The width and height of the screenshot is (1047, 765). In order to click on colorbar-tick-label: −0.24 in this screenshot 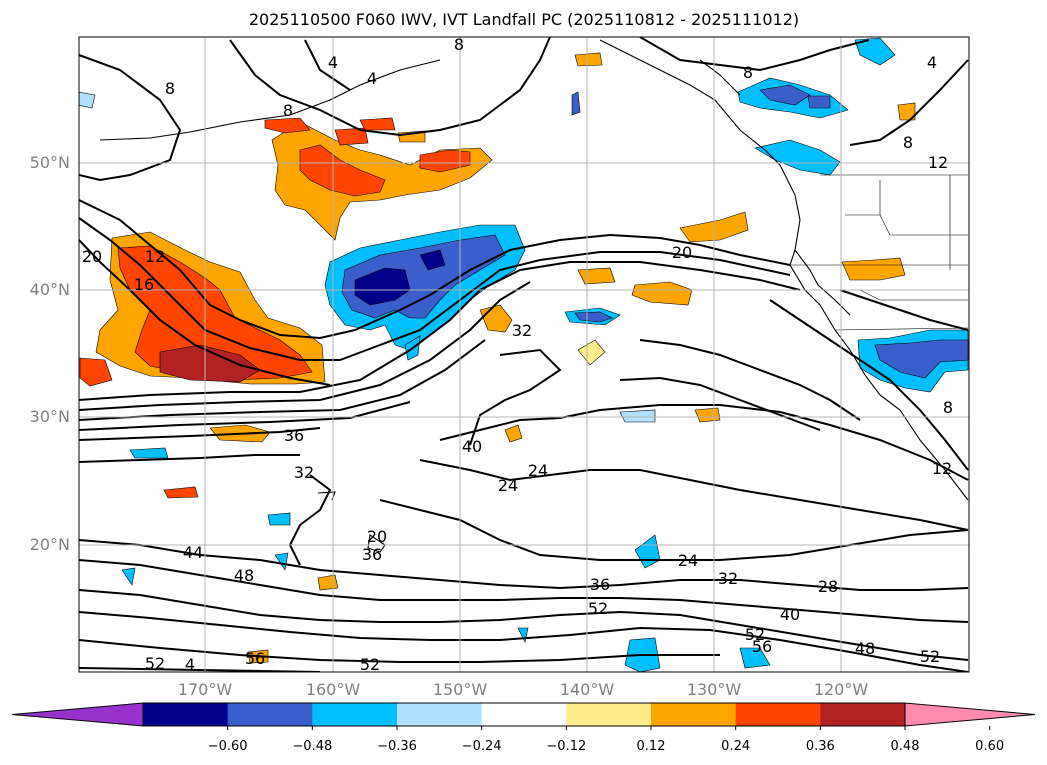, I will do `click(481, 746)`.